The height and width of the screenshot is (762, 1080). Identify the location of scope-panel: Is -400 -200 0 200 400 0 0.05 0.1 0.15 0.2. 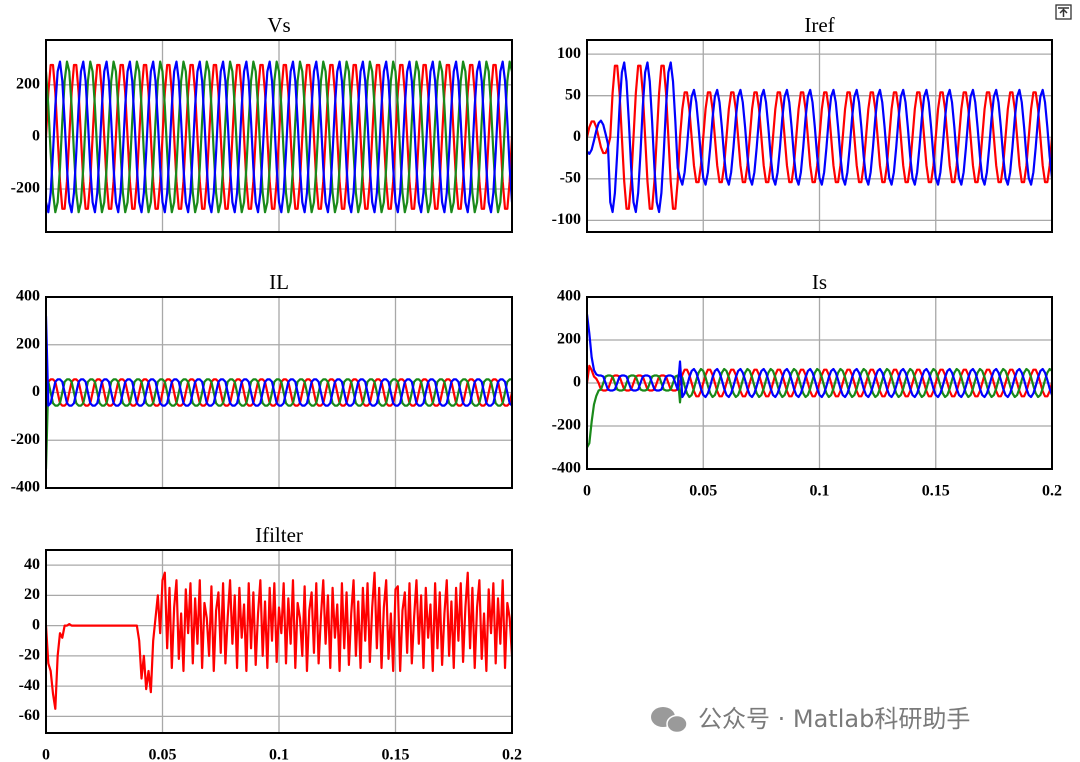
(807, 385).